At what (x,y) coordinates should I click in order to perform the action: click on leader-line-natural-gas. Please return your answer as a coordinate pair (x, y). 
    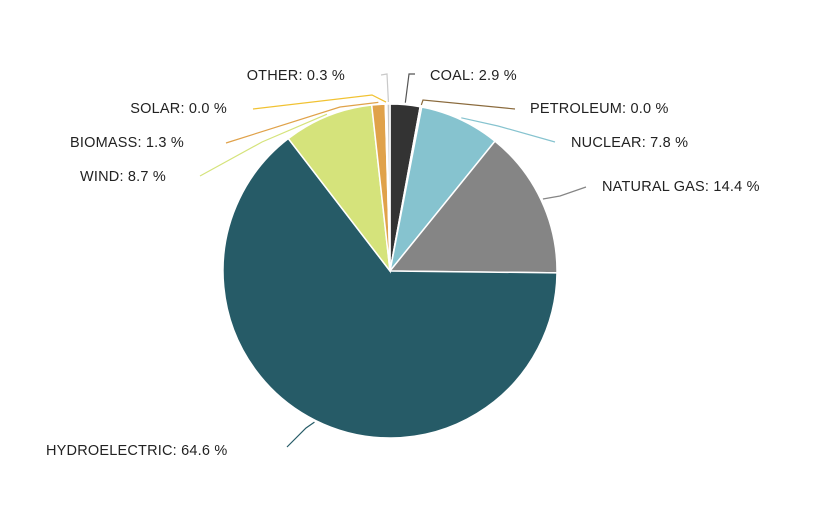
    Looking at the image, I should click on (564, 193).